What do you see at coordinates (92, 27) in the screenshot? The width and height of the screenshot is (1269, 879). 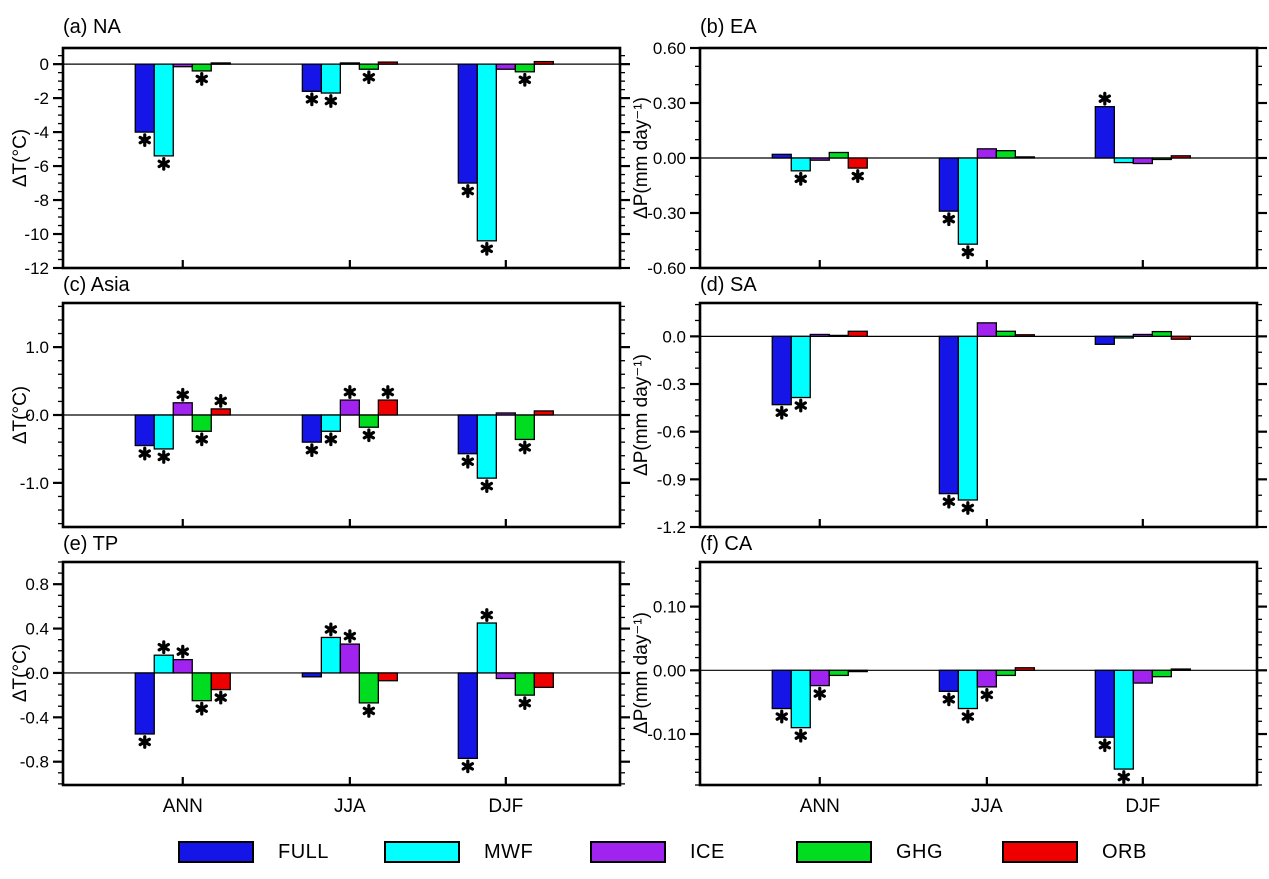 I see `panel-title-a: (a) NA` at bounding box center [92, 27].